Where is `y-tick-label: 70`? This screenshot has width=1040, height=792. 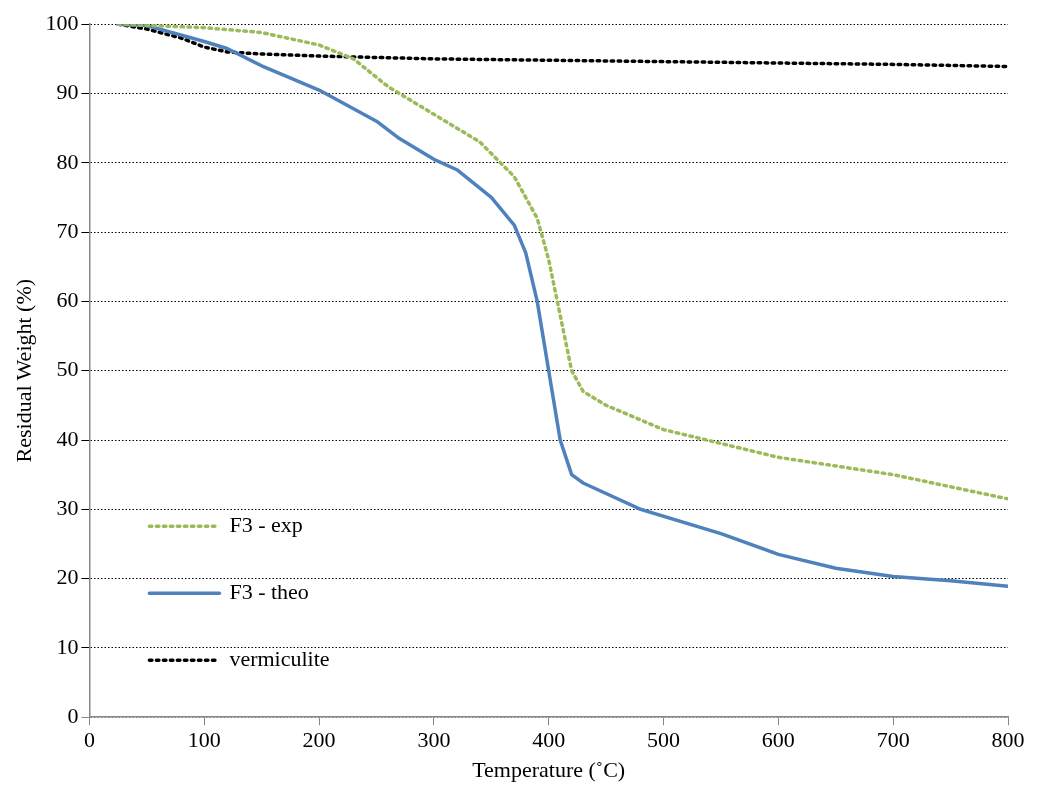
y-tick-label: 70 is located at coordinates (67, 230).